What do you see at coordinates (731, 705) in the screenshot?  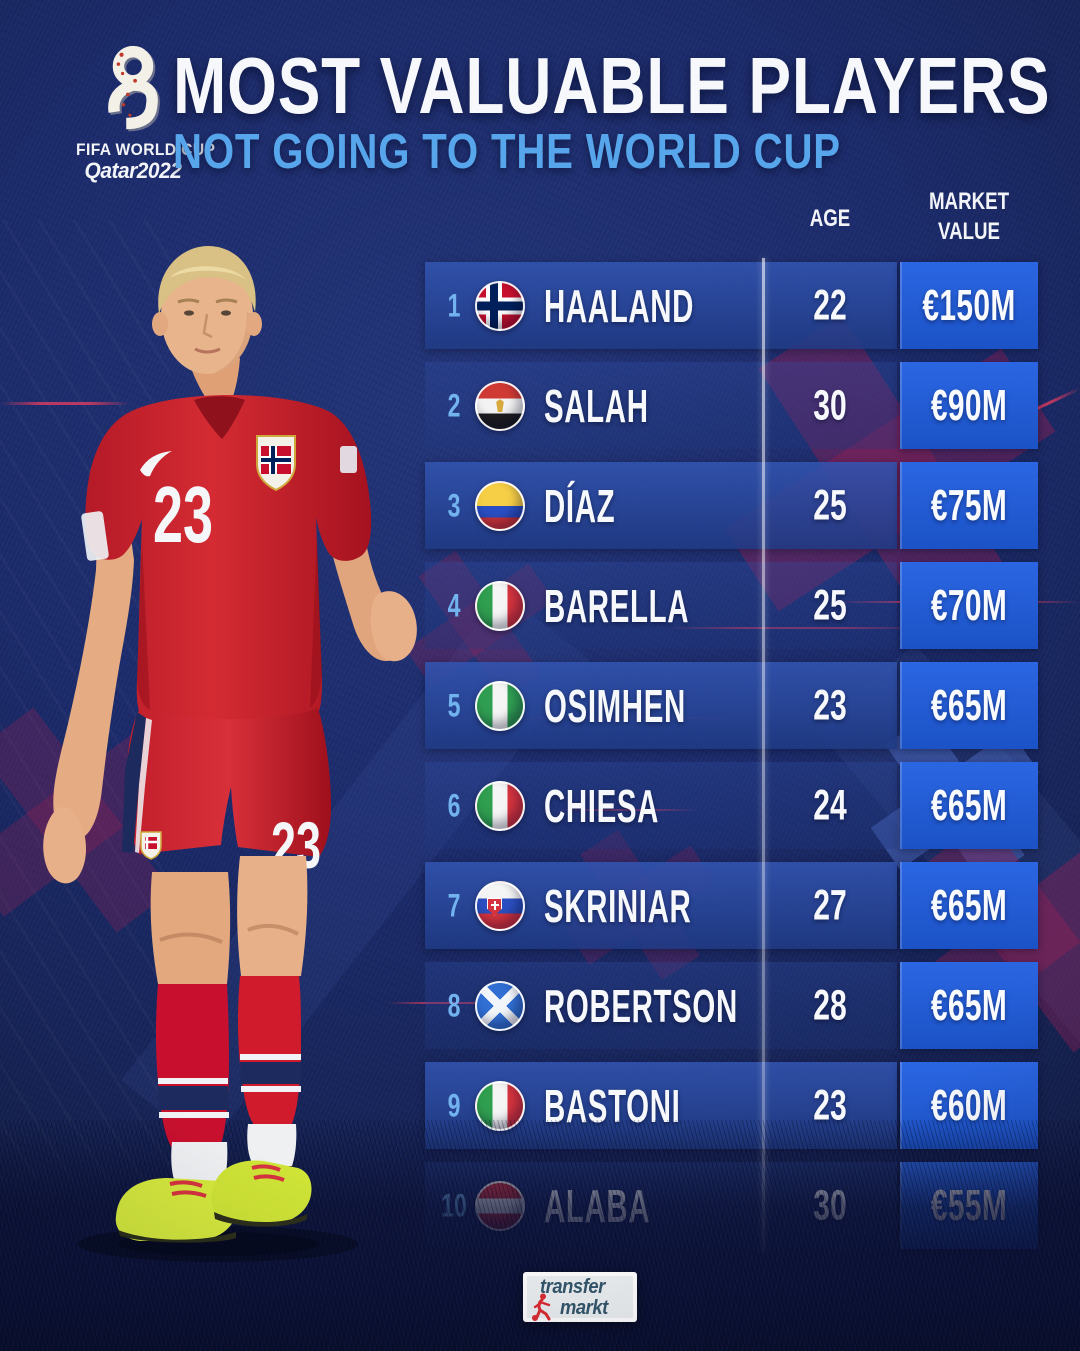 I see `table-row: 5 OSIMHEN 23 €65M` at bounding box center [731, 705].